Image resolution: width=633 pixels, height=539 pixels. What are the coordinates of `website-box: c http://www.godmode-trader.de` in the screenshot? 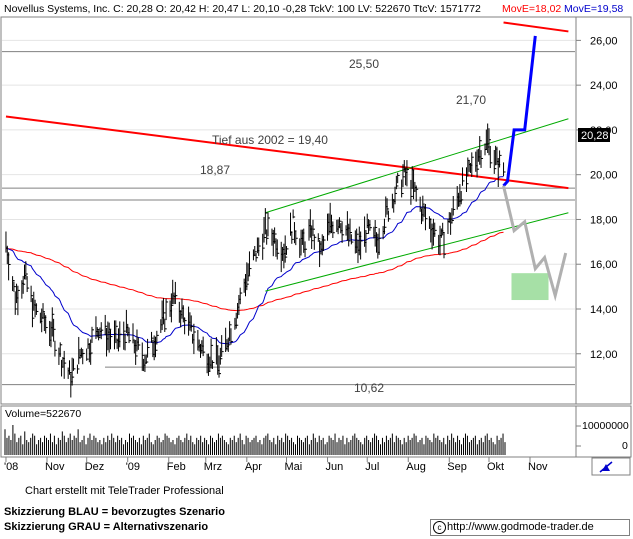 It's located at (530, 527).